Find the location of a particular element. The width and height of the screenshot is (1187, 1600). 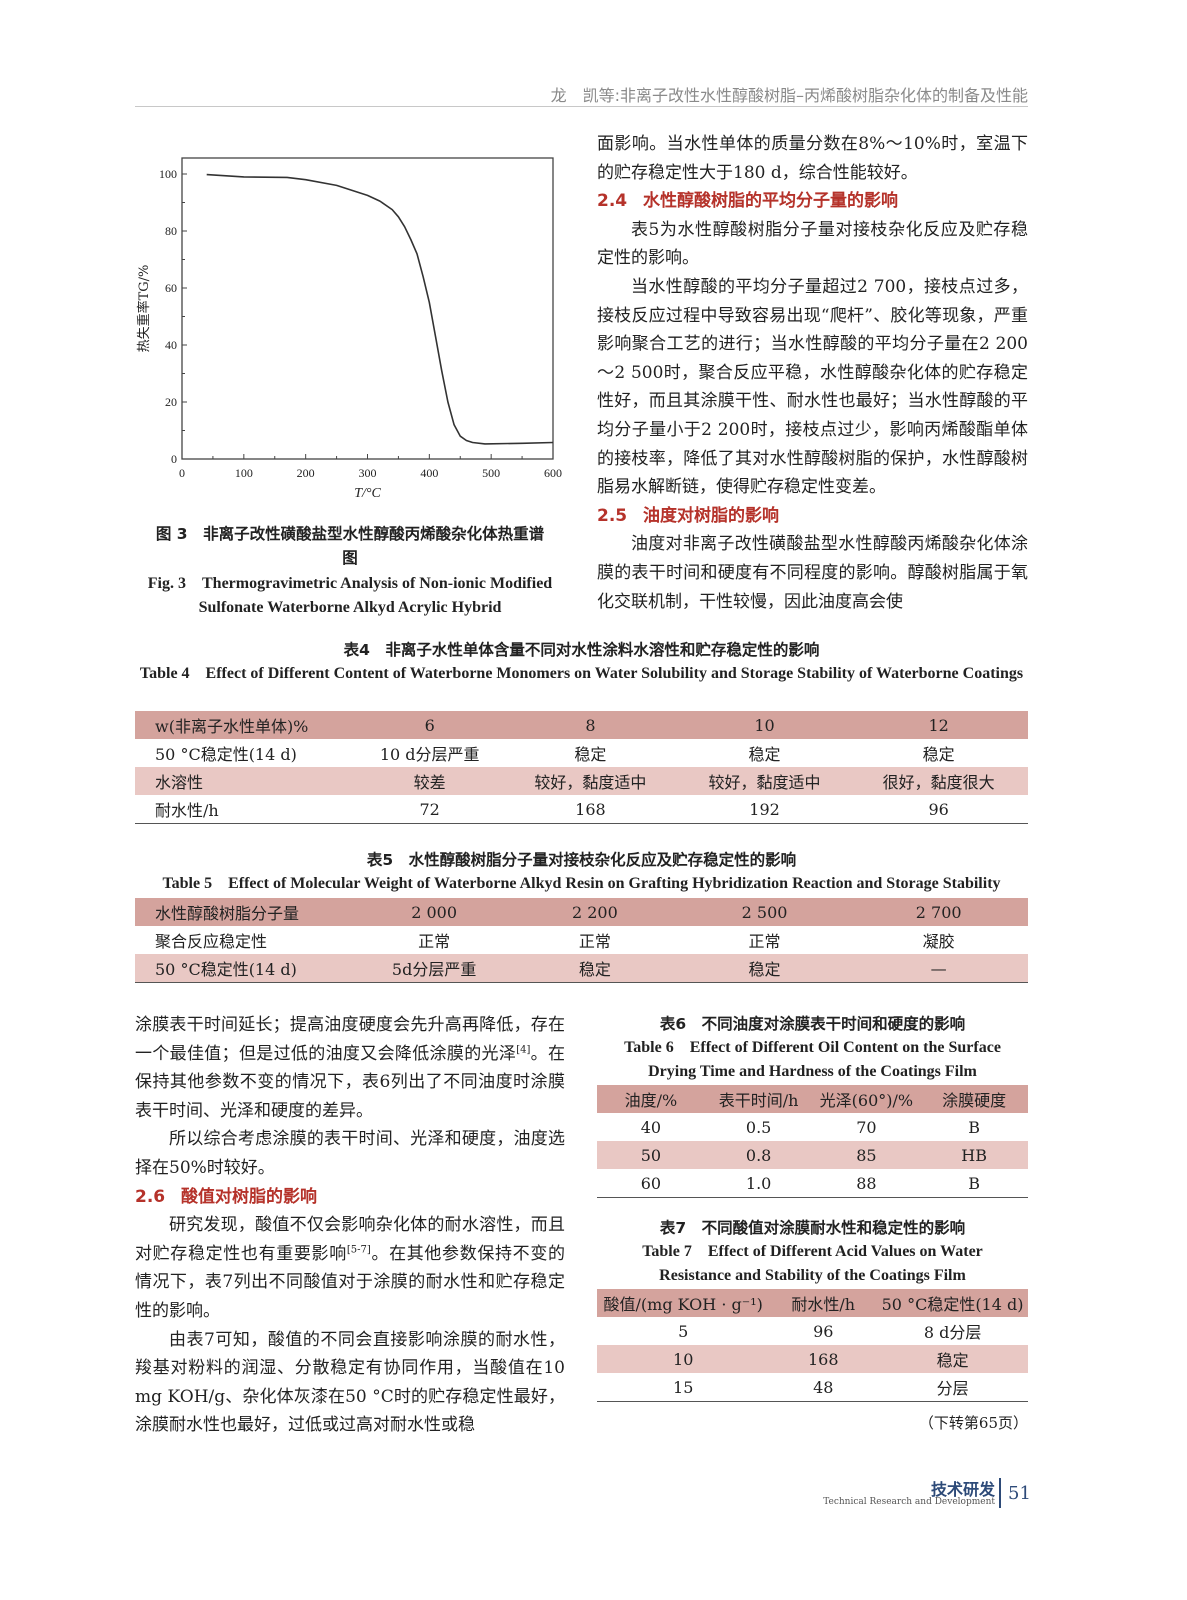

table-cell: 很好，黏度很大 is located at coordinates (938, 781).